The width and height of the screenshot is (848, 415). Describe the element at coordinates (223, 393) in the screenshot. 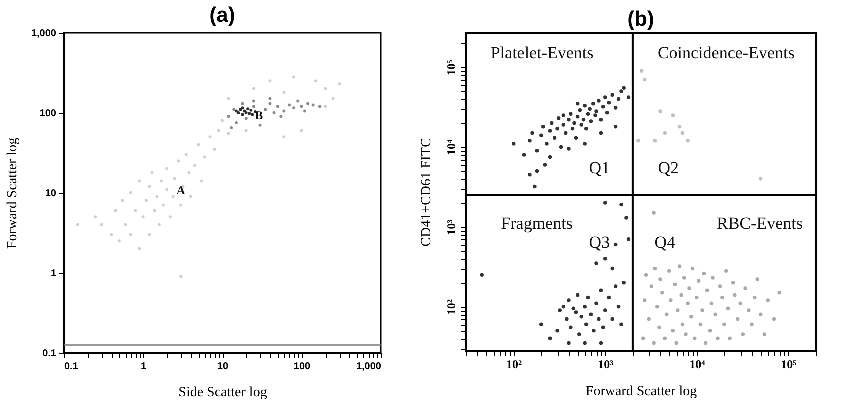

I see `x-axis-title: Side Scatter log` at that location.